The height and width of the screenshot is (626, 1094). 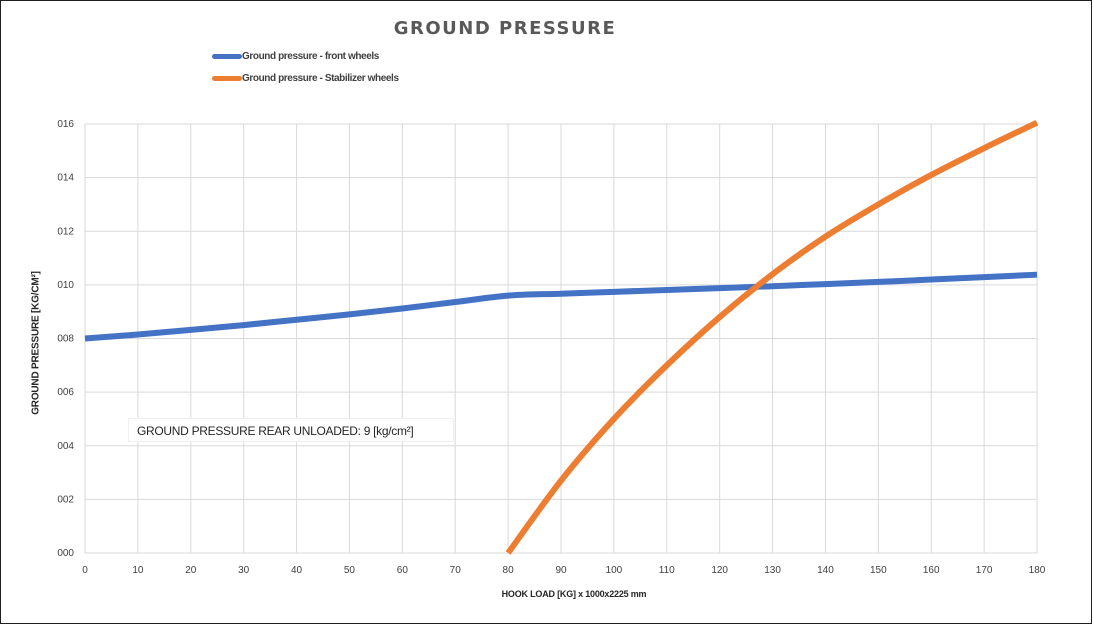 I want to click on y-tick-label: 000, so click(x=65, y=553).